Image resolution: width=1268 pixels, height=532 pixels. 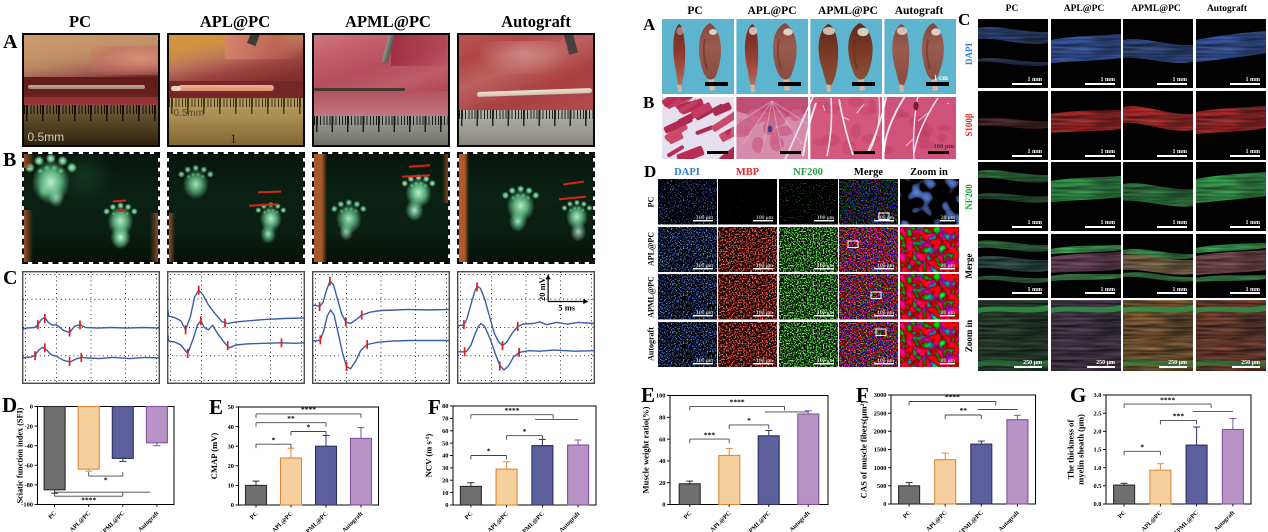 I want to click on svg-text: 2000, so click(x=880, y=432).